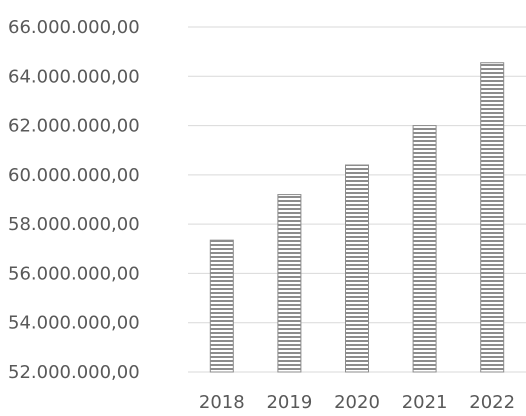 The height and width of the screenshot is (416, 526). Describe the element at coordinates (74, 76) in the screenshot. I see `y-tick-label: 64.000.000,00` at that location.